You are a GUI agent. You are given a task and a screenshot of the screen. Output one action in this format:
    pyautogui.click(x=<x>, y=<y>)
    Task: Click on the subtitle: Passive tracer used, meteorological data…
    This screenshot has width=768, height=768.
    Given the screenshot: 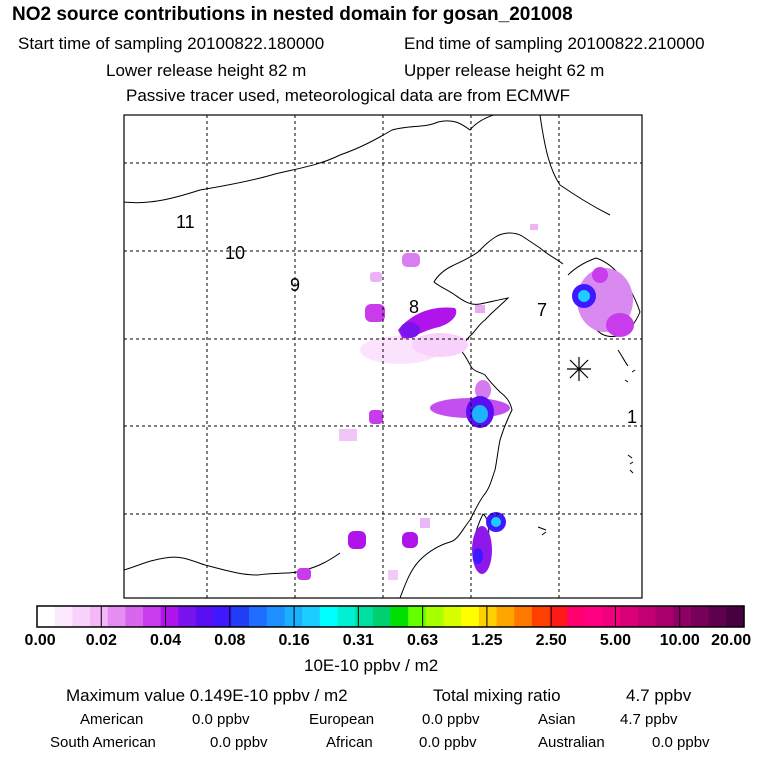 What is the action you would take?
    pyautogui.click(x=348, y=95)
    